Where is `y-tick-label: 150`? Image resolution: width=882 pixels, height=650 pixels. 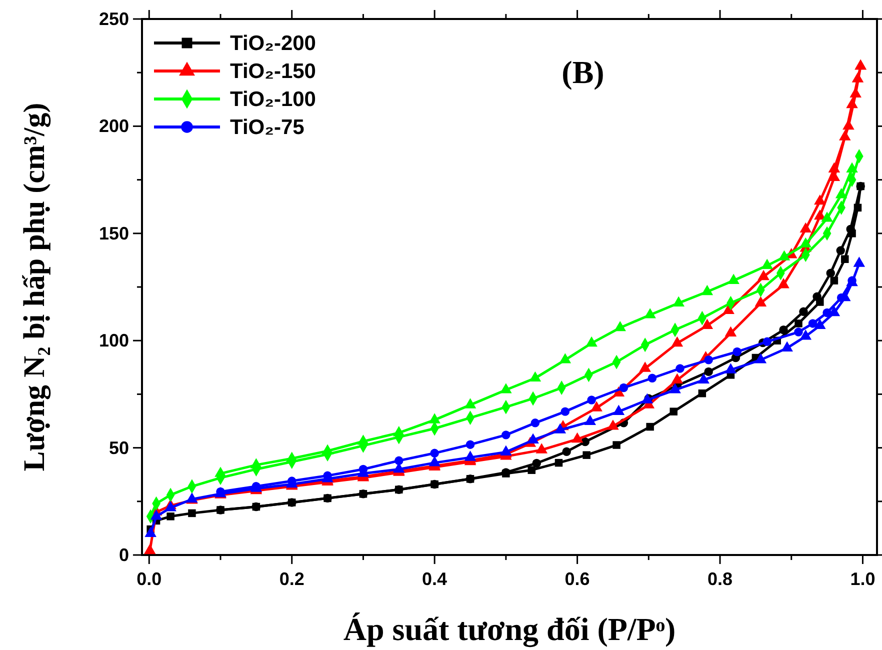
y-tick-label: 150 is located at coordinates (113, 233).